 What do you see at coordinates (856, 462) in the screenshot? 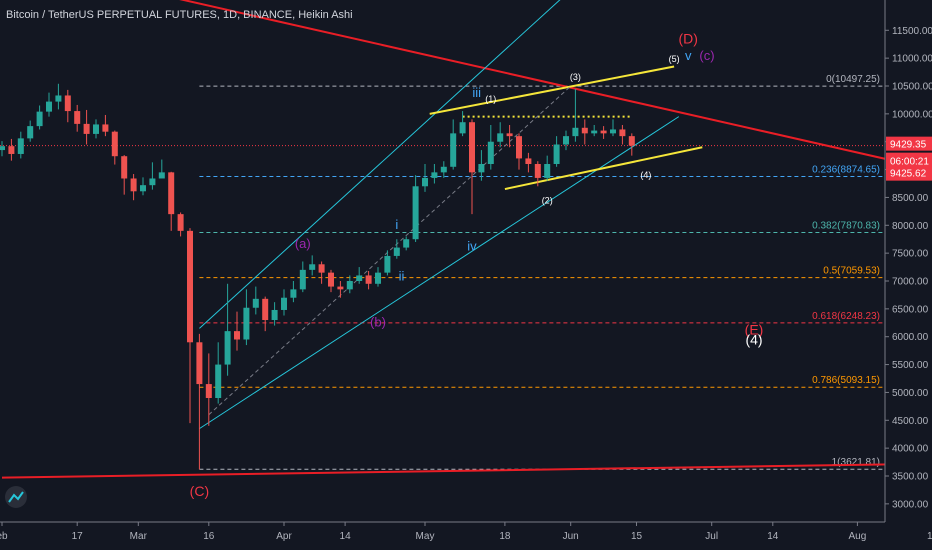
I see `fib-label: 1(3621.81)` at bounding box center [856, 462].